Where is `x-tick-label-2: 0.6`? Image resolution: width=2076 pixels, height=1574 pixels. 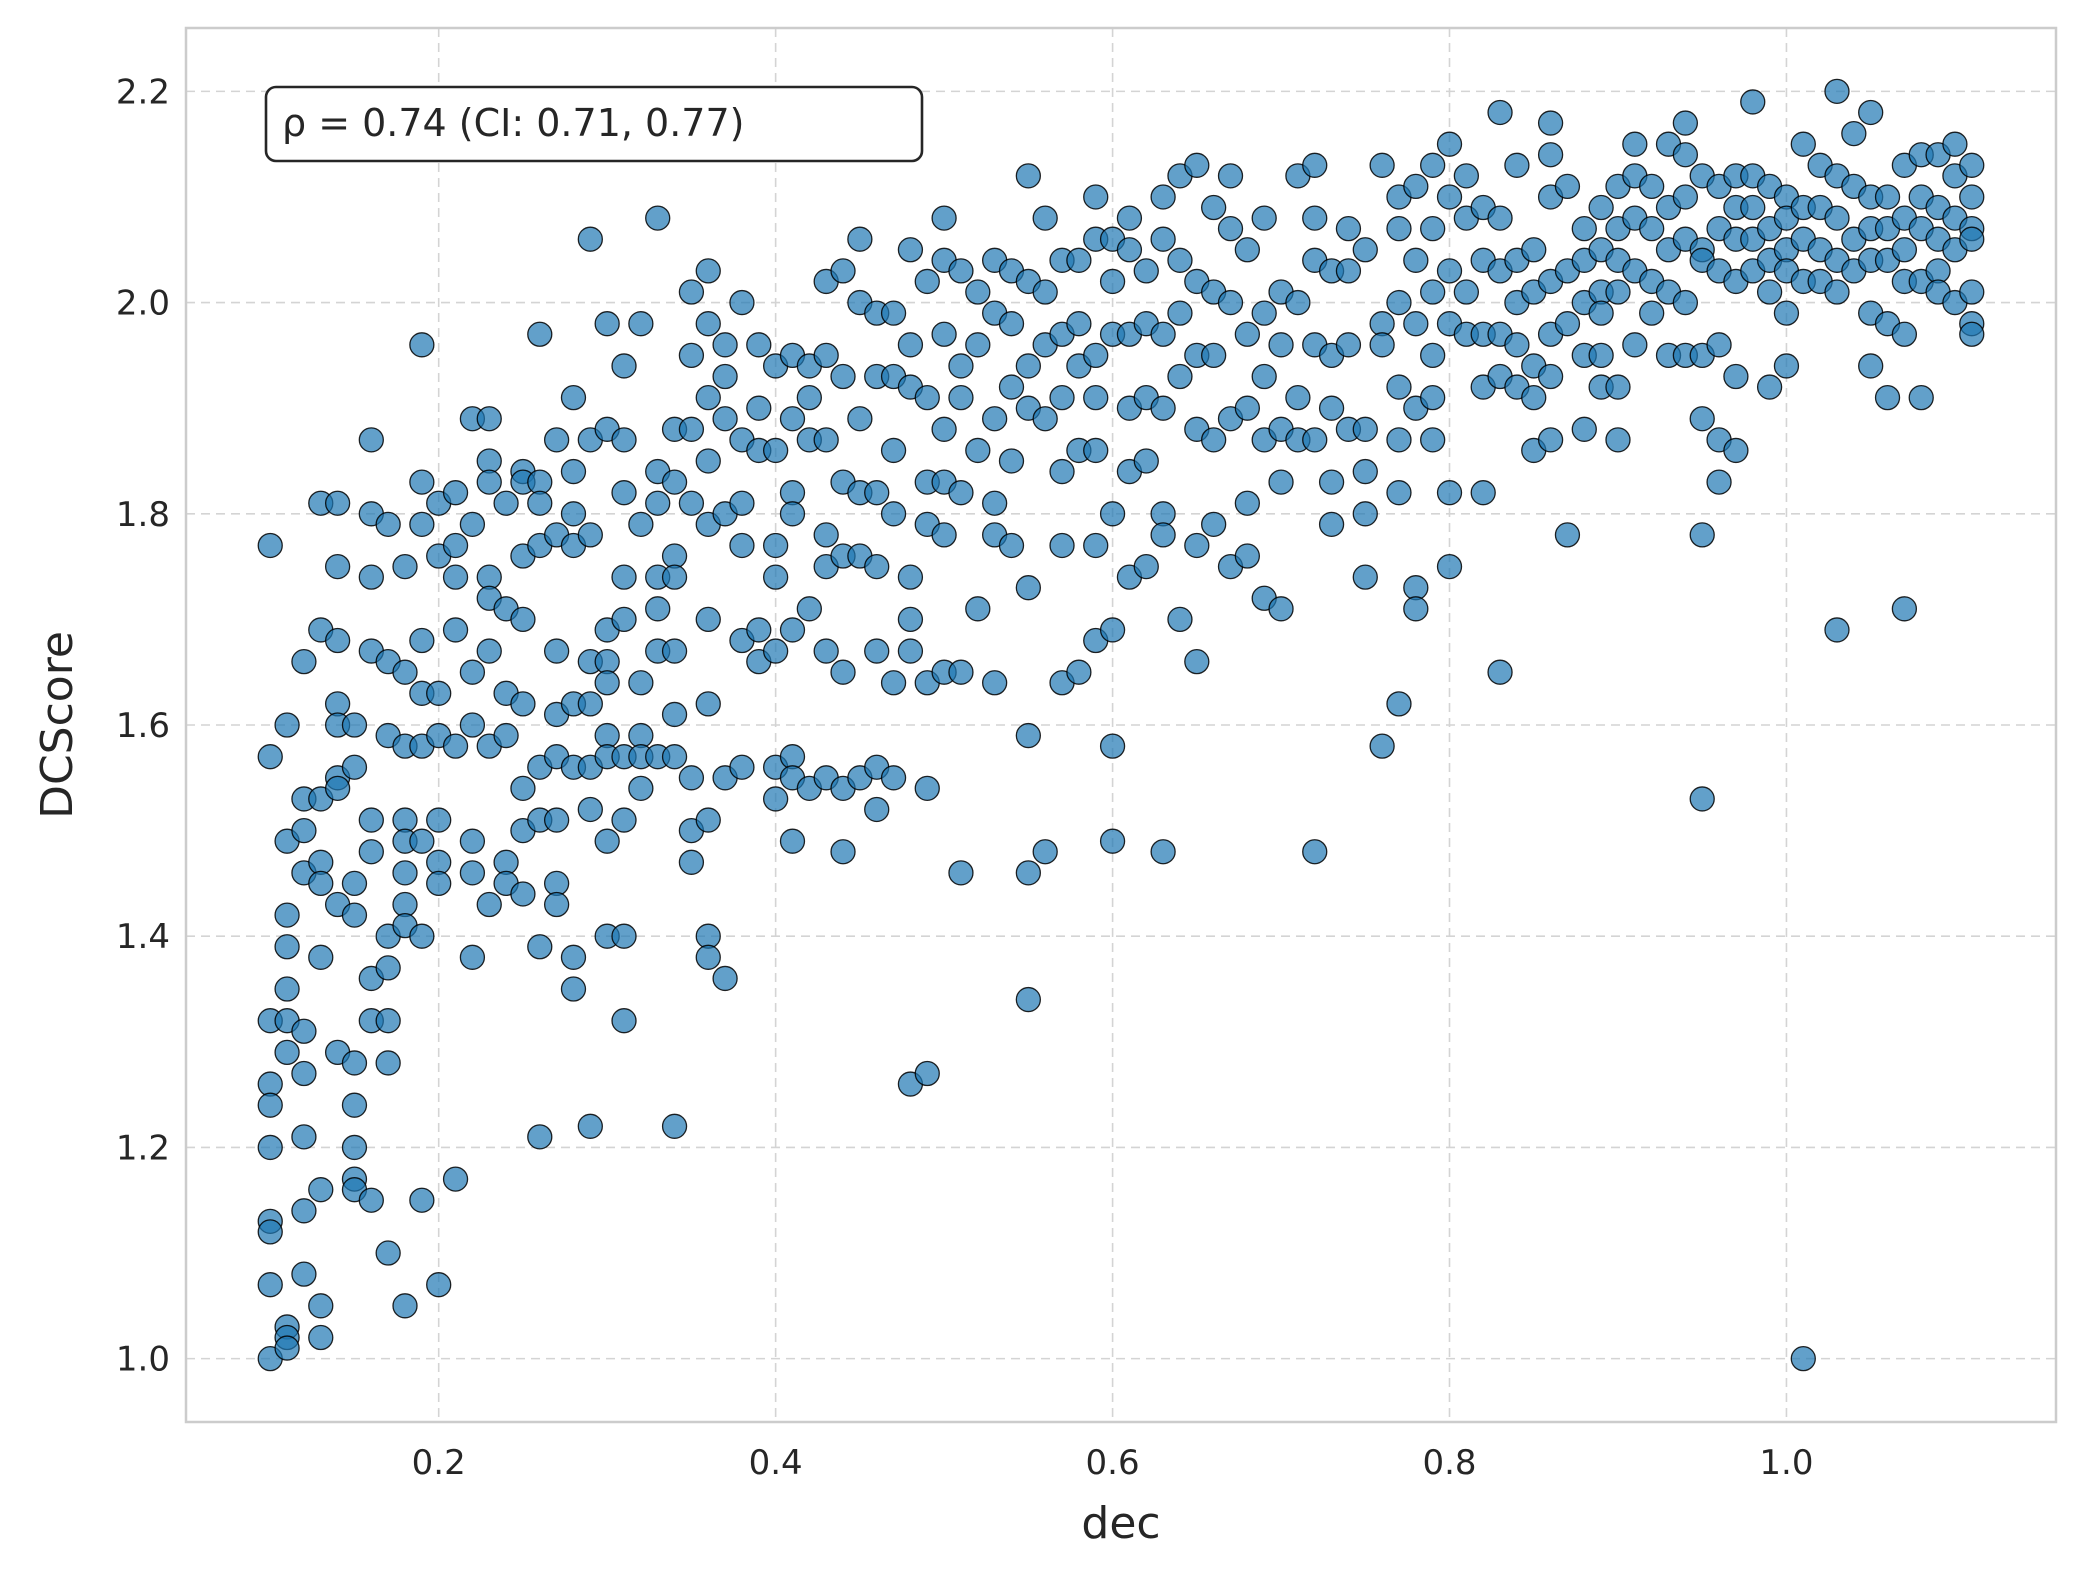
x-tick-label-2: 0.6 is located at coordinates (1113, 1463).